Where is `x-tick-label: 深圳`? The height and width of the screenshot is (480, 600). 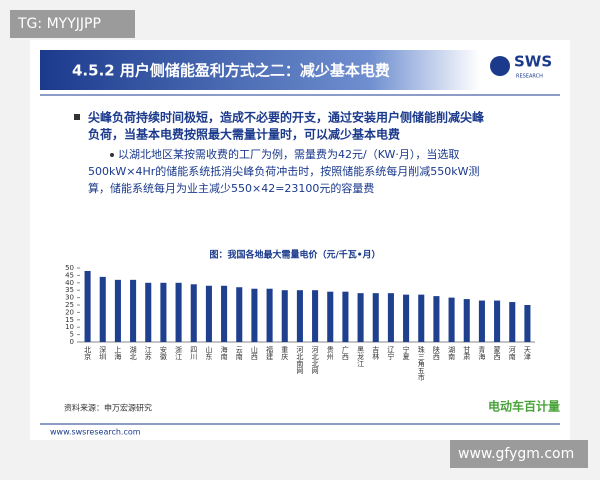
x-tick-label: 深圳 is located at coordinates (103, 353).